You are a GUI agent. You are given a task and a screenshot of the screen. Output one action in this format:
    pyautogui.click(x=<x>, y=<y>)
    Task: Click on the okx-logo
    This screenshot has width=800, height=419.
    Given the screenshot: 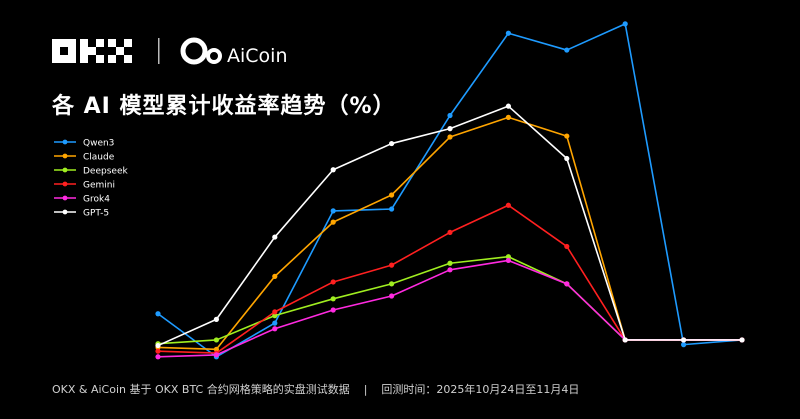 What is the action you would take?
    pyautogui.click(x=92, y=51)
    